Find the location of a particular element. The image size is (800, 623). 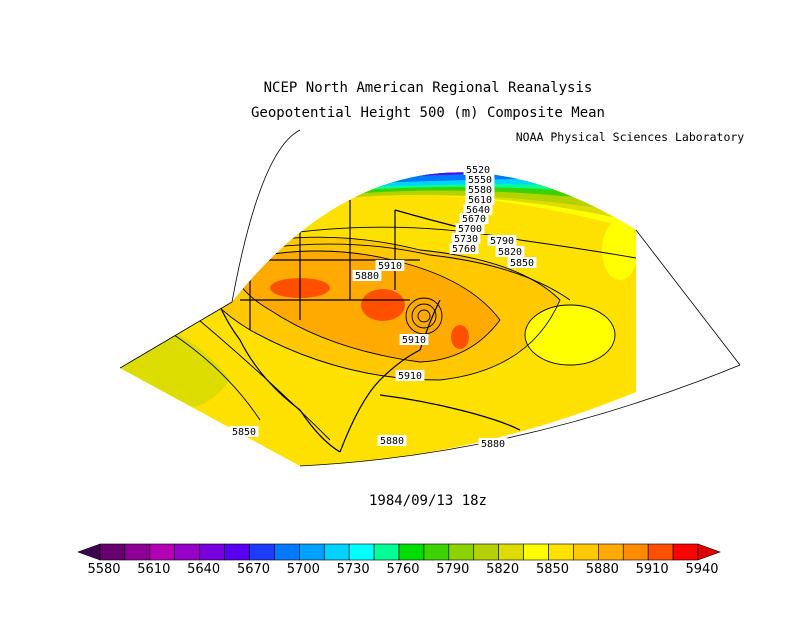

svg-text: 5730 is located at coordinates (466, 239).